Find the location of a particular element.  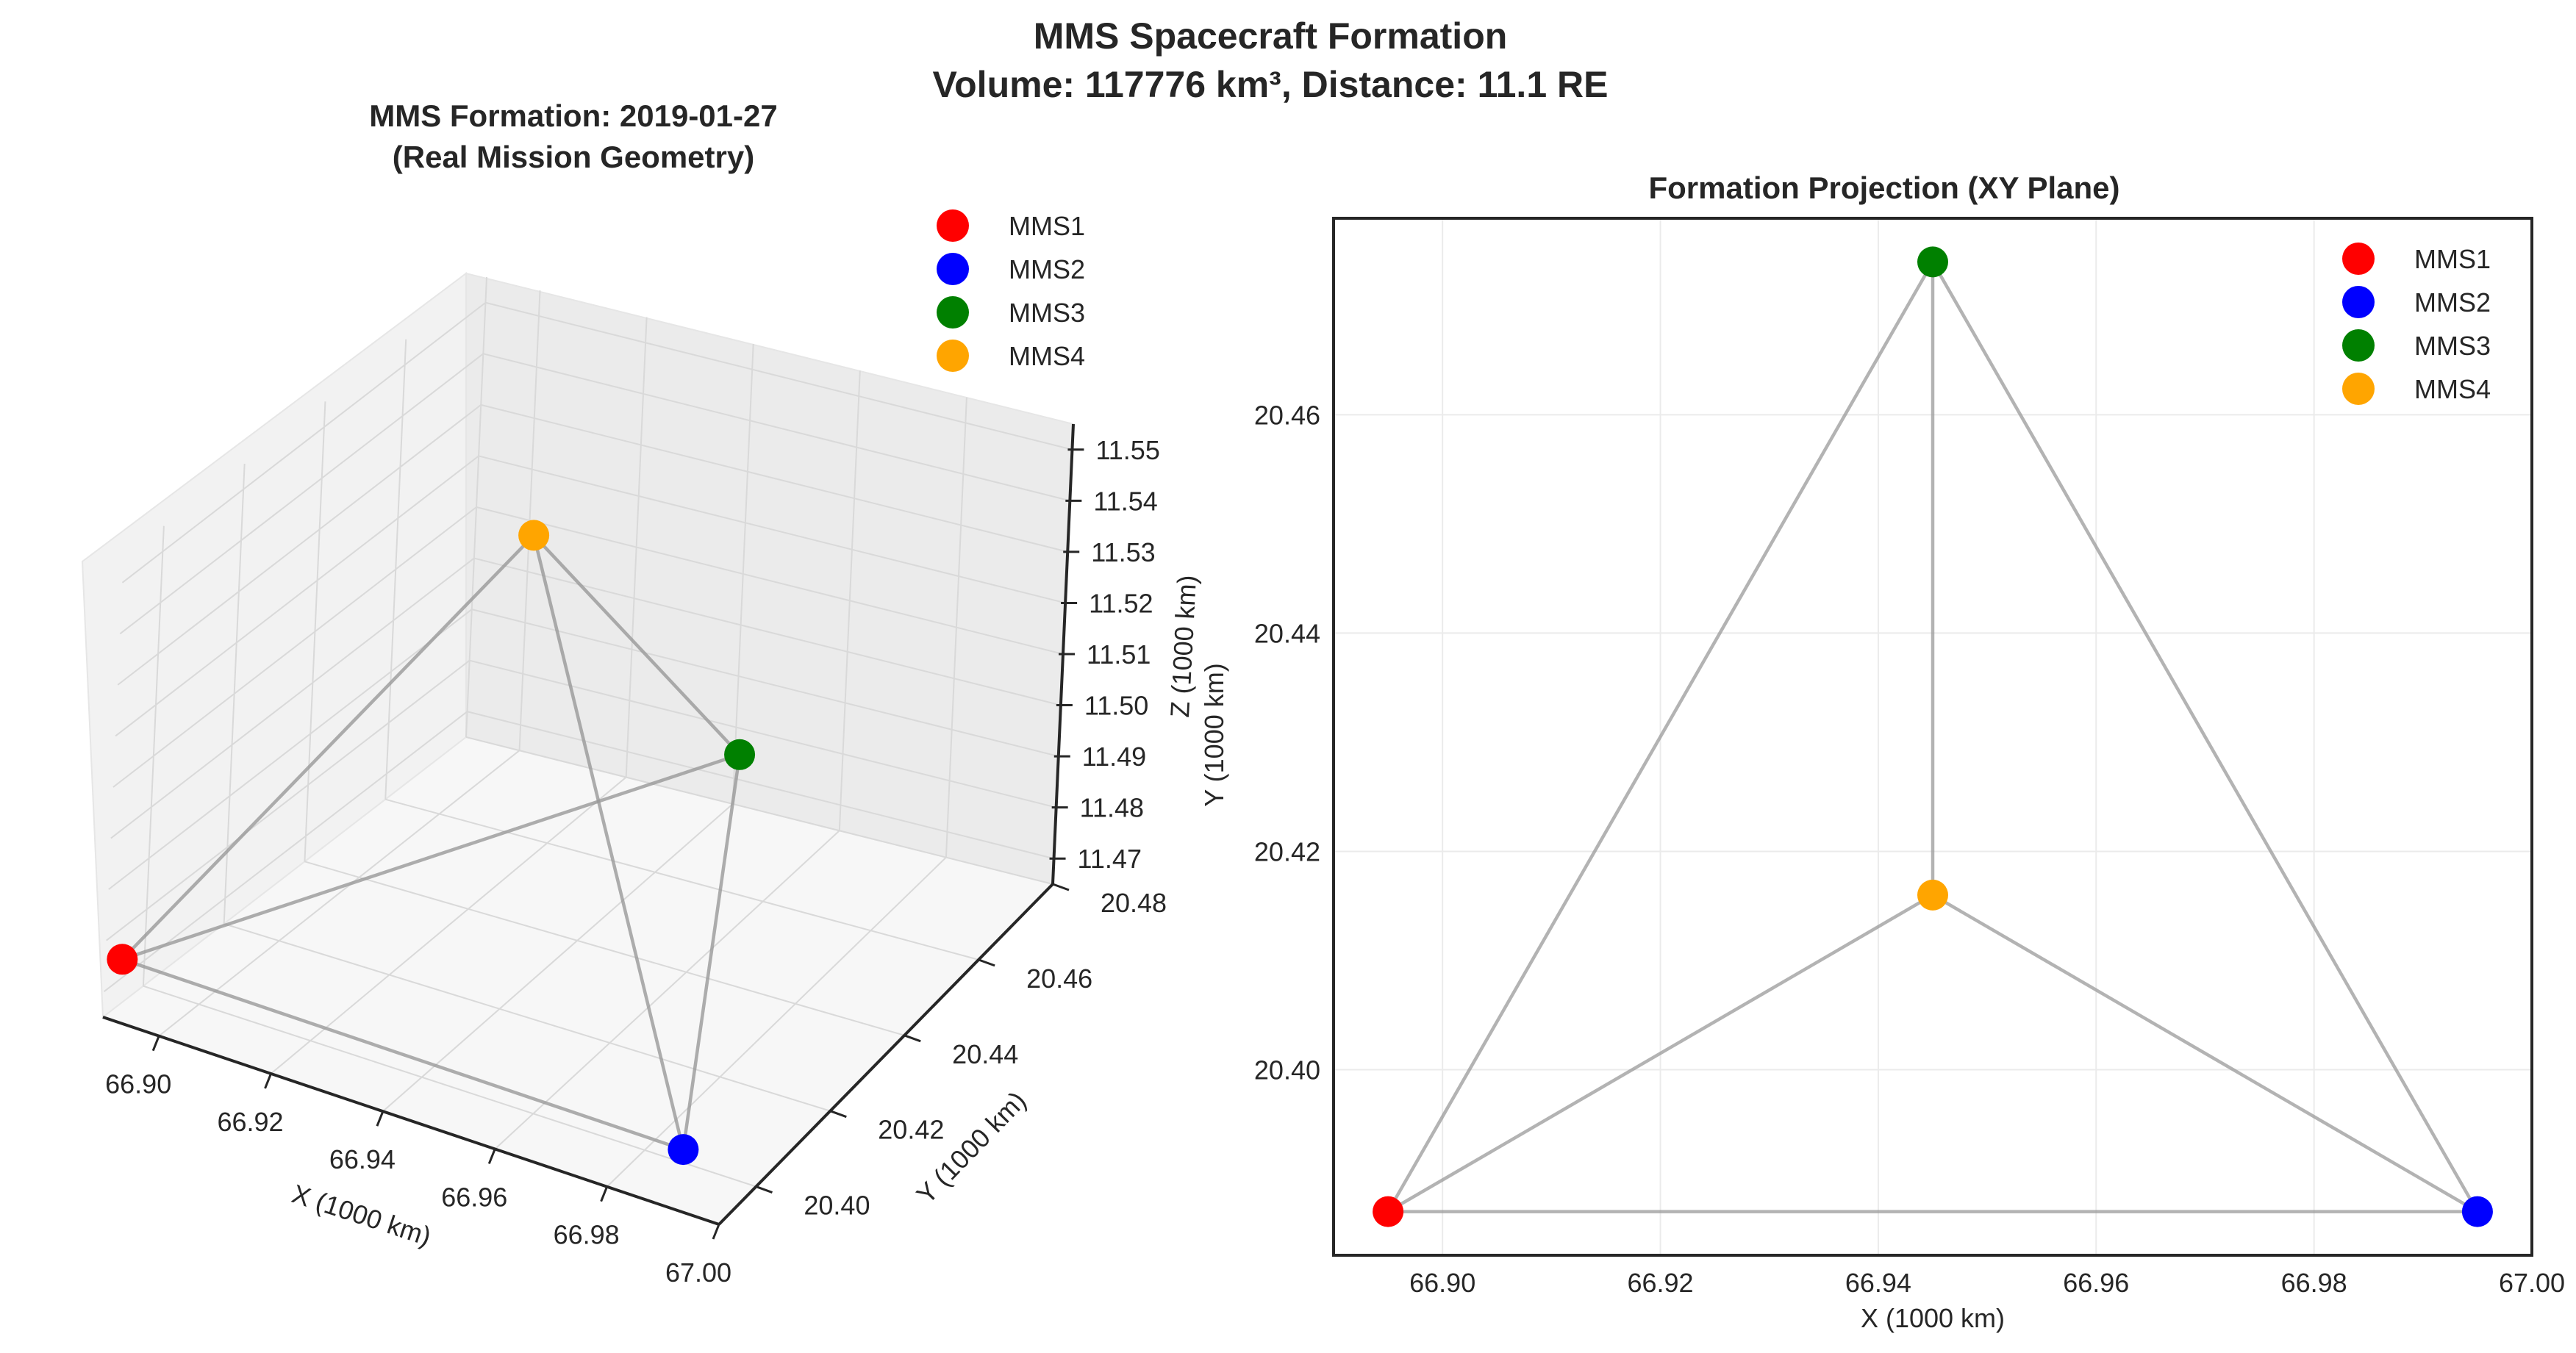

legend-2d-label-mms2: MMS2 is located at coordinates (2452, 302).